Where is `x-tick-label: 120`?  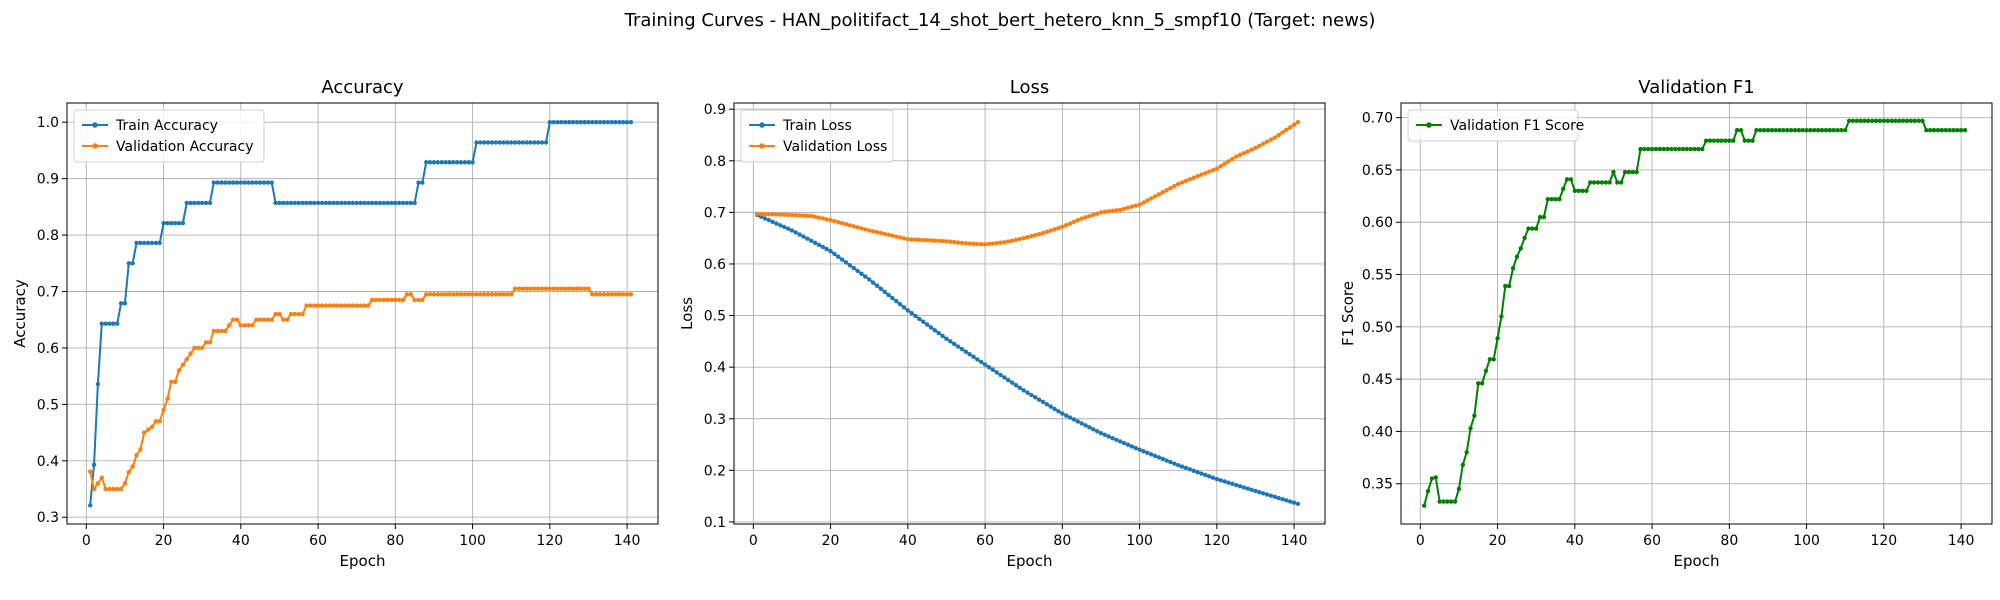 x-tick-label: 120 is located at coordinates (1883, 541).